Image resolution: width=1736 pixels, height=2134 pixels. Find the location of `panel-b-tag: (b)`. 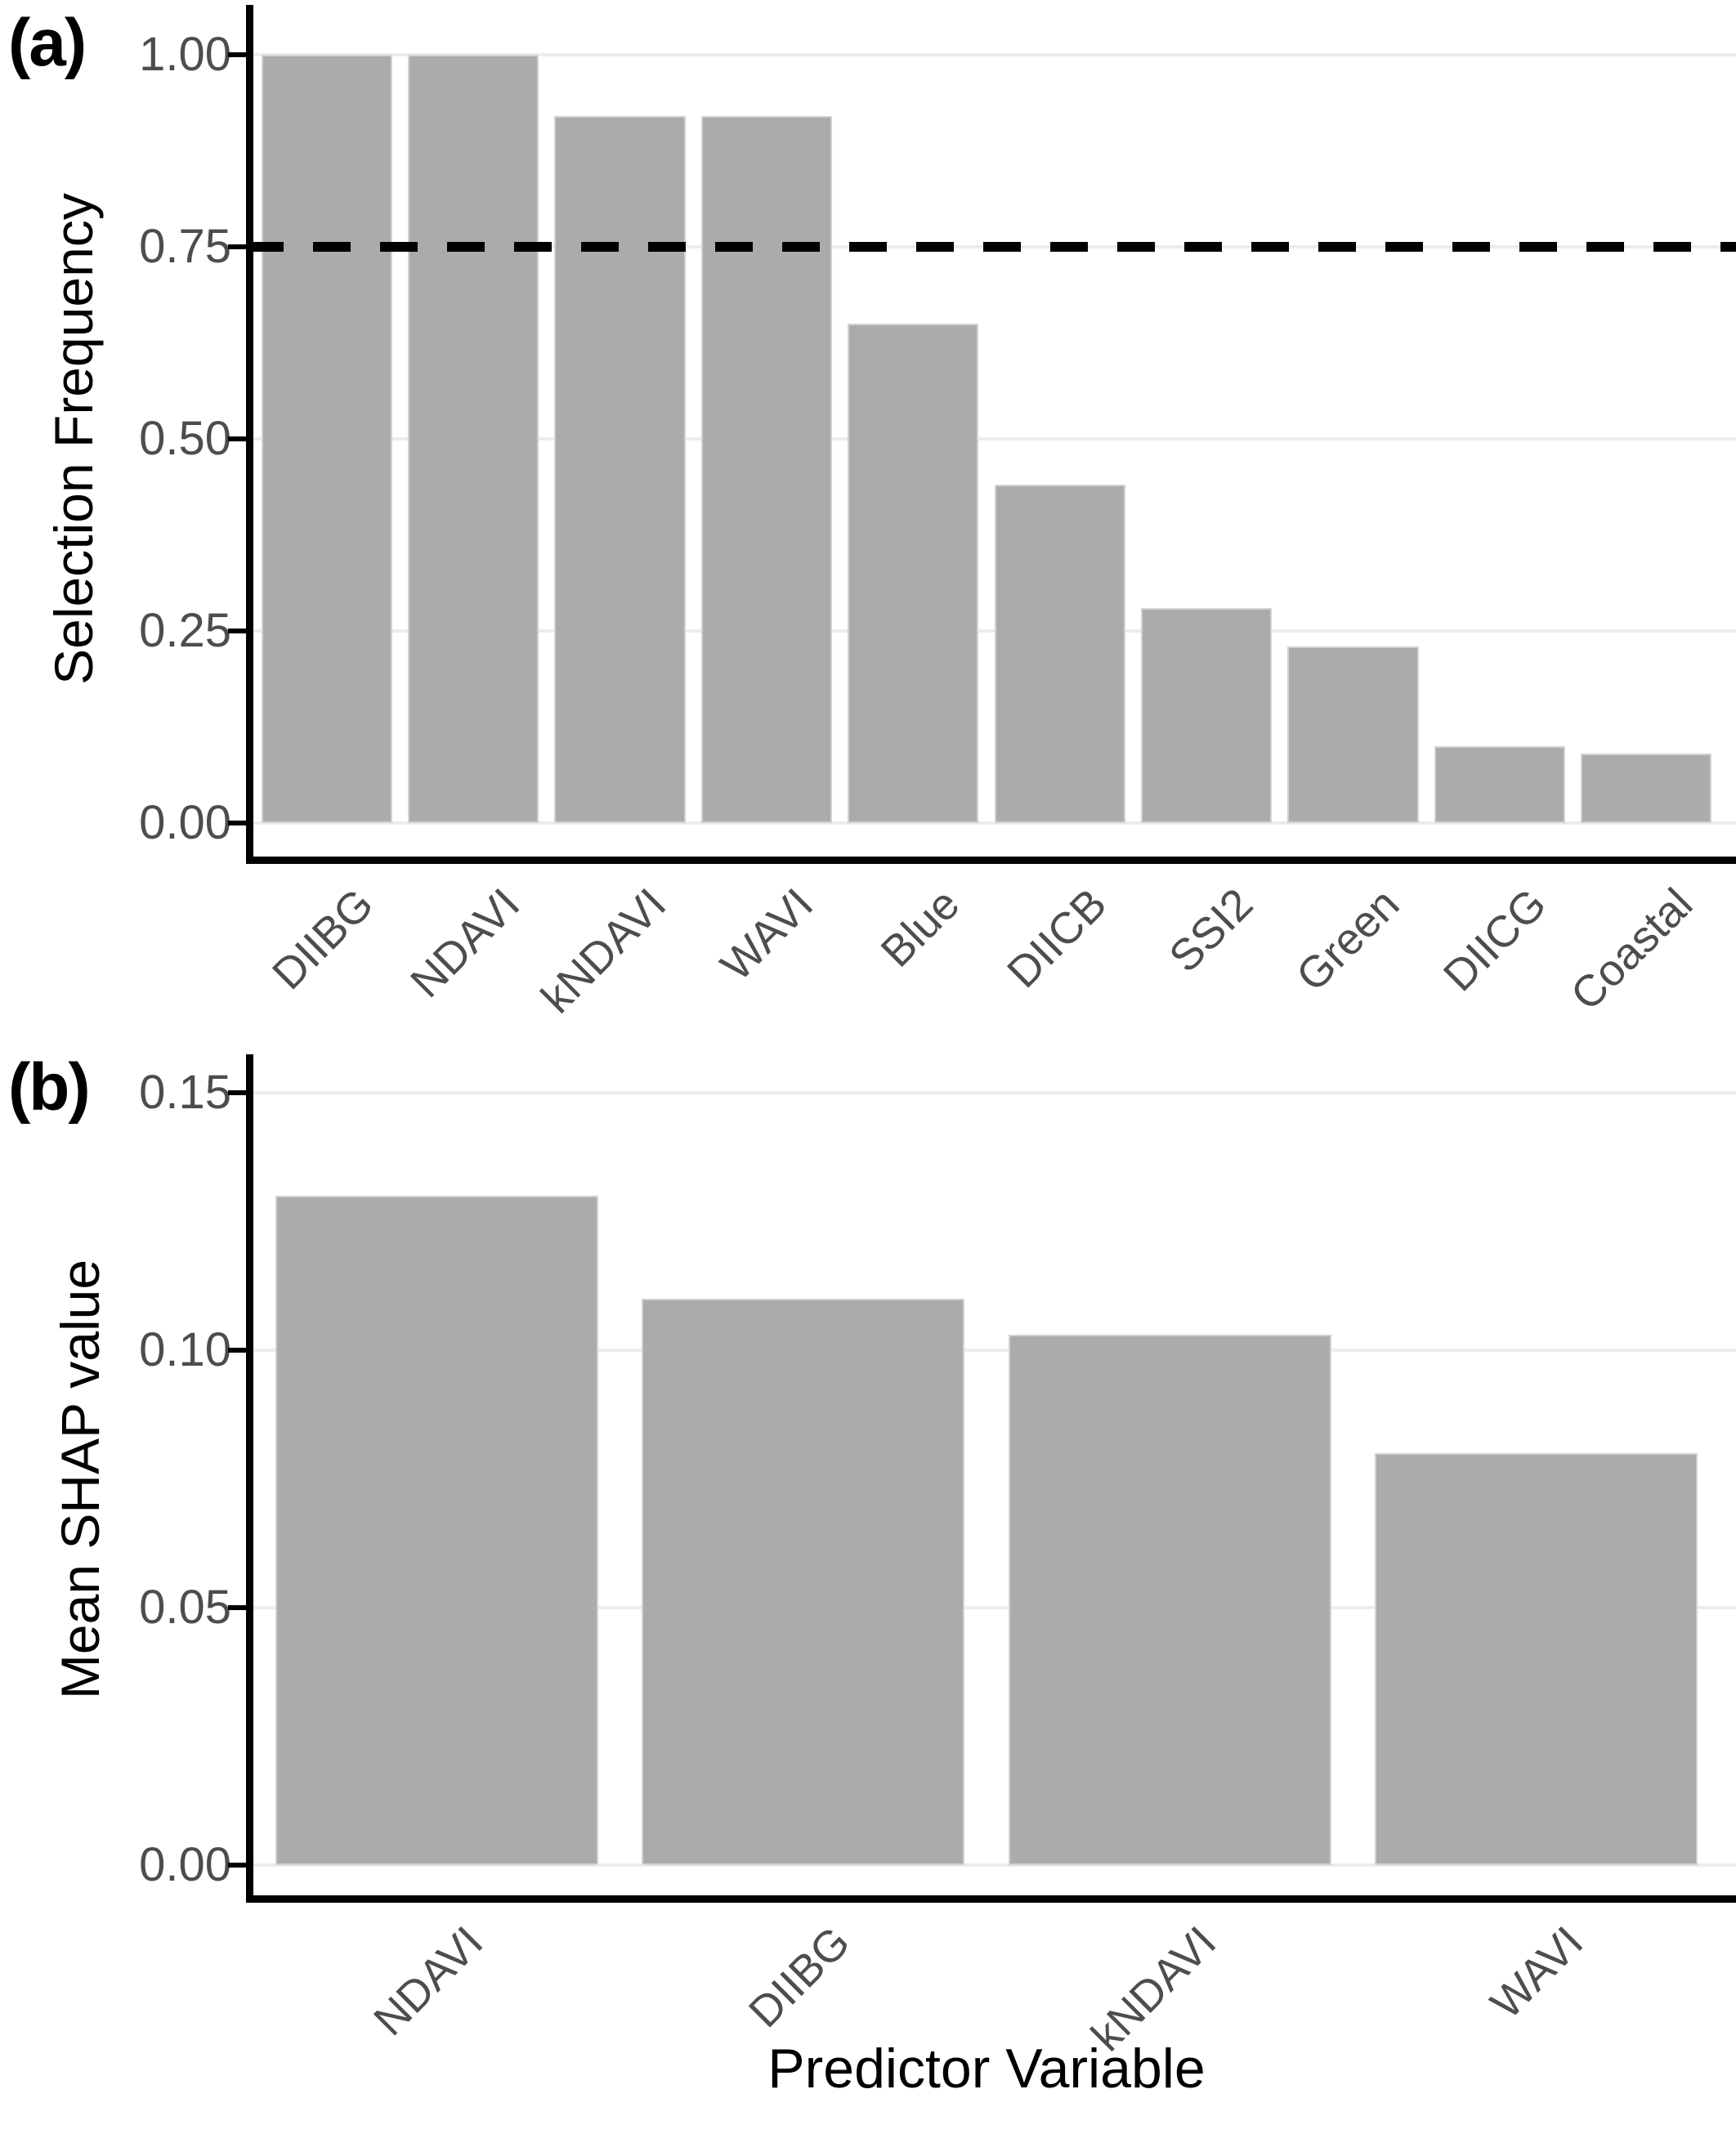

panel-b-tag: (b) is located at coordinates (49, 1087).